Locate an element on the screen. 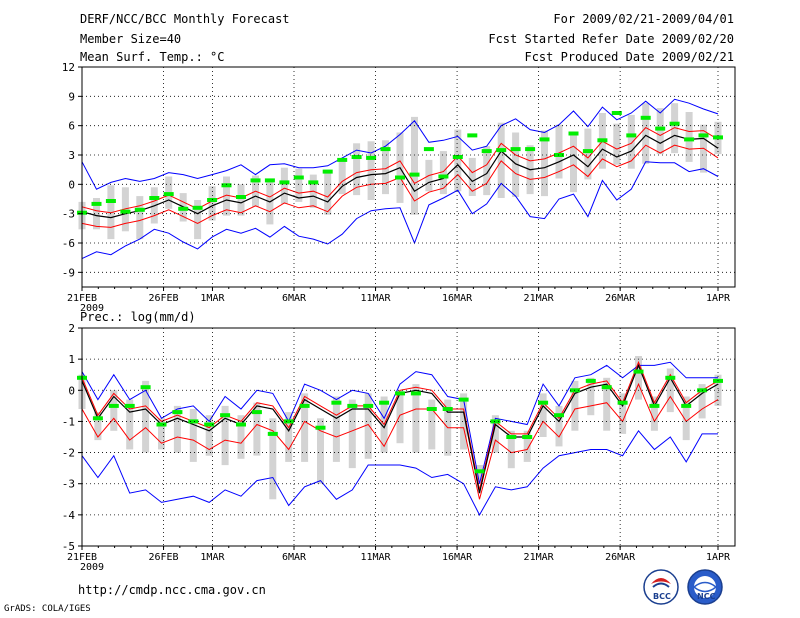 This screenshot has height=618, width=800. temperature-ytick-label-5: -3 is located at coordinates (68, 214).